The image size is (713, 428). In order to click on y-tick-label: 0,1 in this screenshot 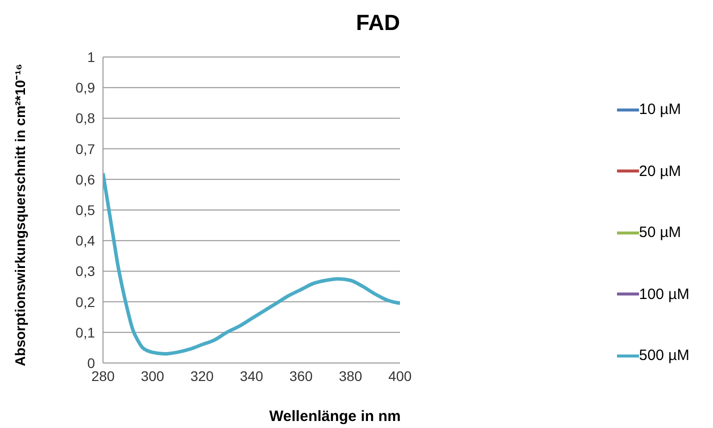, I will do `click(86, 332)`.